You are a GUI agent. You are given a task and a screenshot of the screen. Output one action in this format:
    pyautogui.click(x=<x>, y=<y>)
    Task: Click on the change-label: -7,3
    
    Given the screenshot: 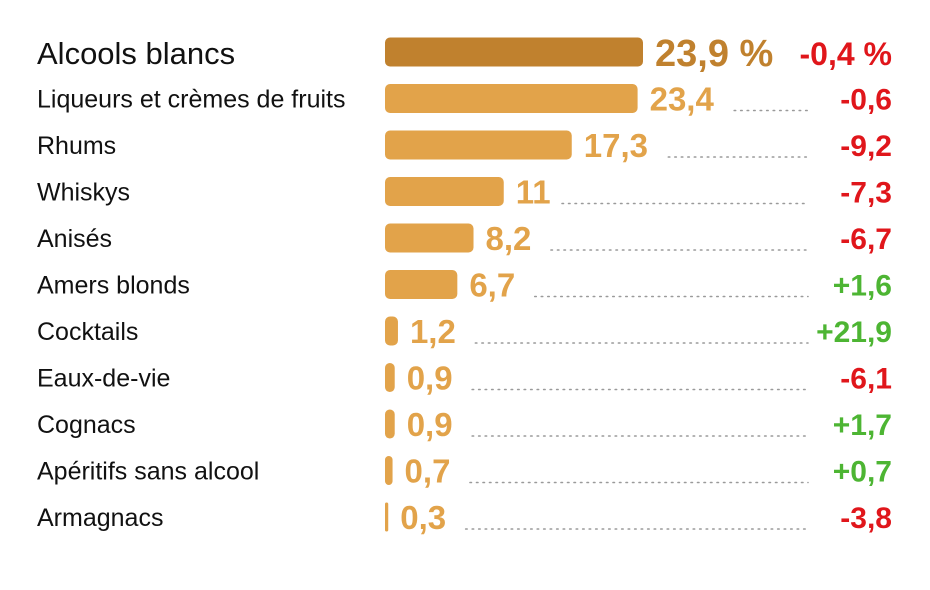 What is the action you would take?
    pyautogui.click(x=866, y=193)
    